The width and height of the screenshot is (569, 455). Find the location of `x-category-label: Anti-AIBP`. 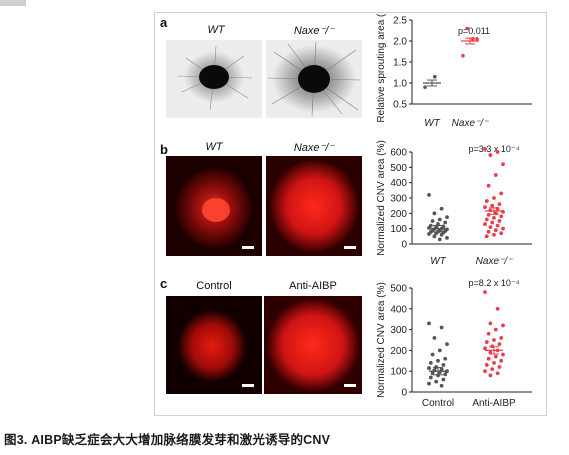

x-category-label: Anti-AIBP is located at coordinates (494, 403).